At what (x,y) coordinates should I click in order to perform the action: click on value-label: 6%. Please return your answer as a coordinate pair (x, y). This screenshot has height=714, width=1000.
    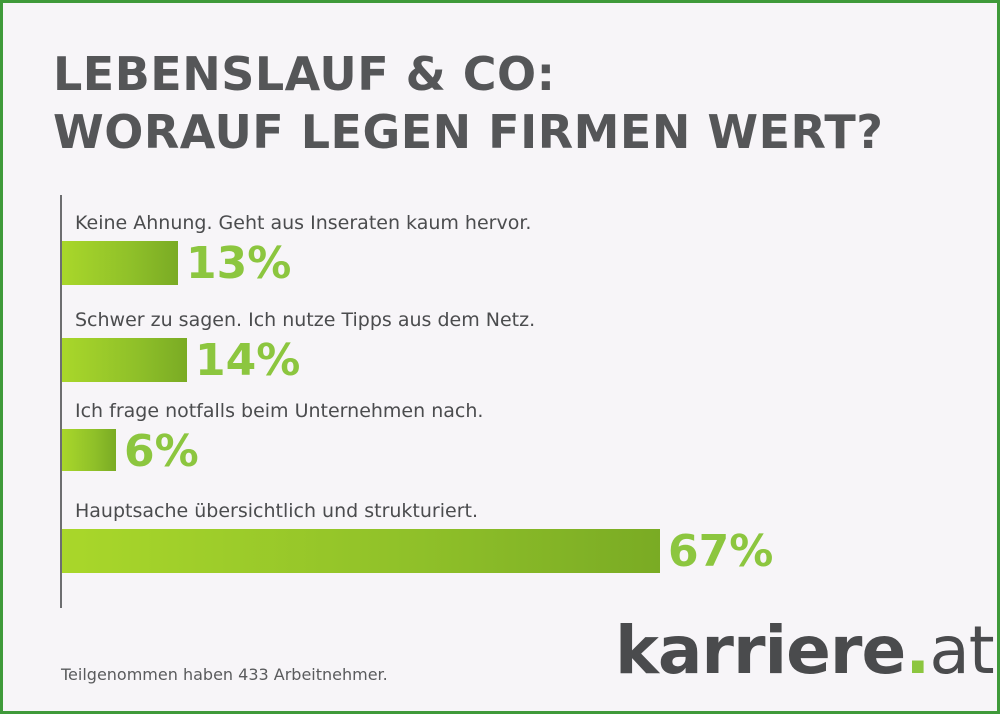
    Looking at the image, I should click on (161, 451).